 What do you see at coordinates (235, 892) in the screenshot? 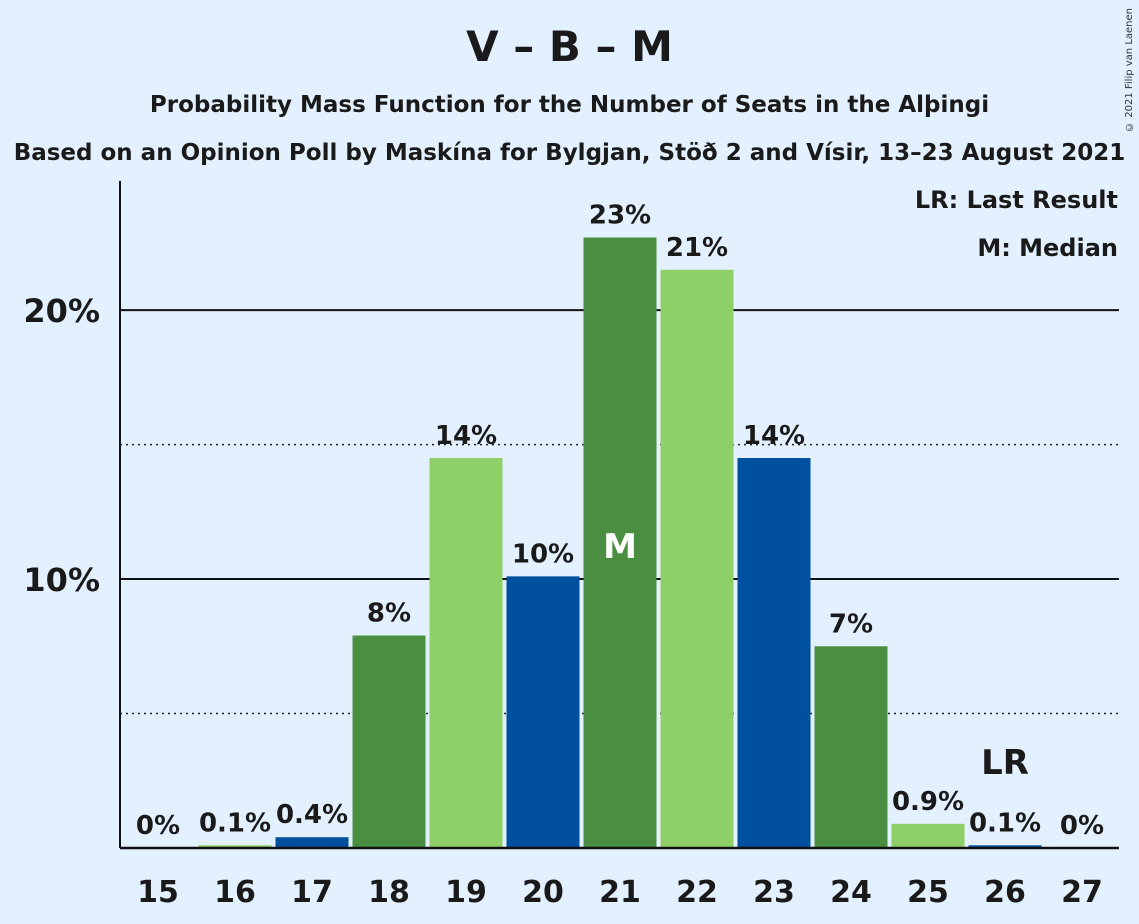
I see `x-tick-label: 16` at bounding box center [235, 892].